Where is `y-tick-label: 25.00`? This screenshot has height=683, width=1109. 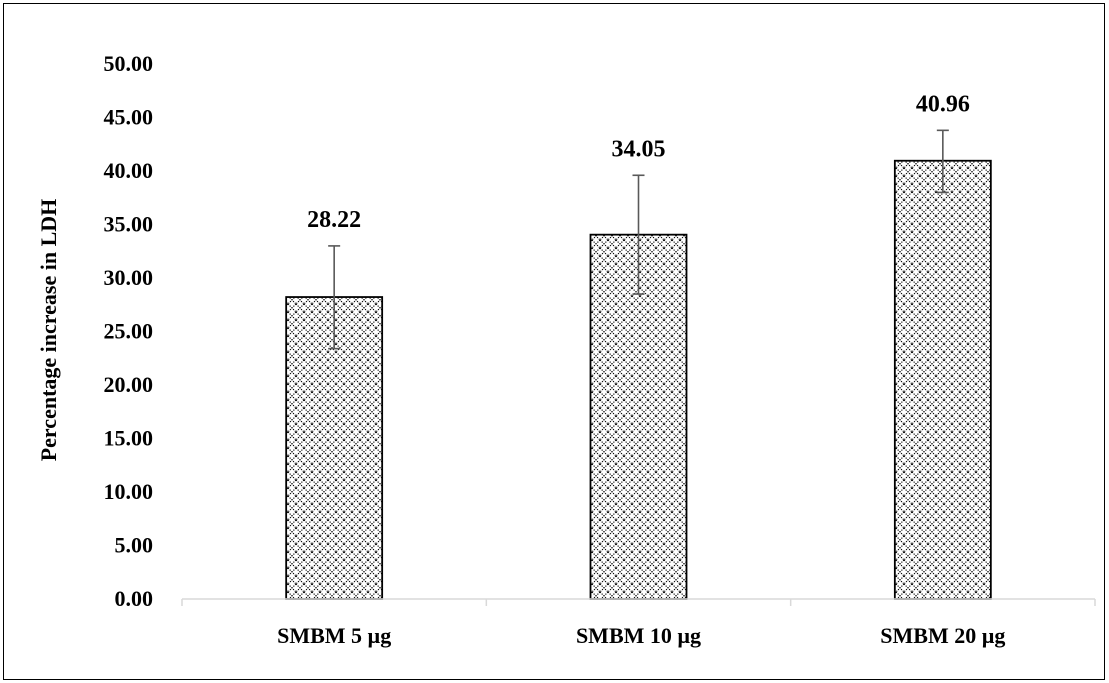 y-tick-label: 25.00 is located at coordinates (129, 331).